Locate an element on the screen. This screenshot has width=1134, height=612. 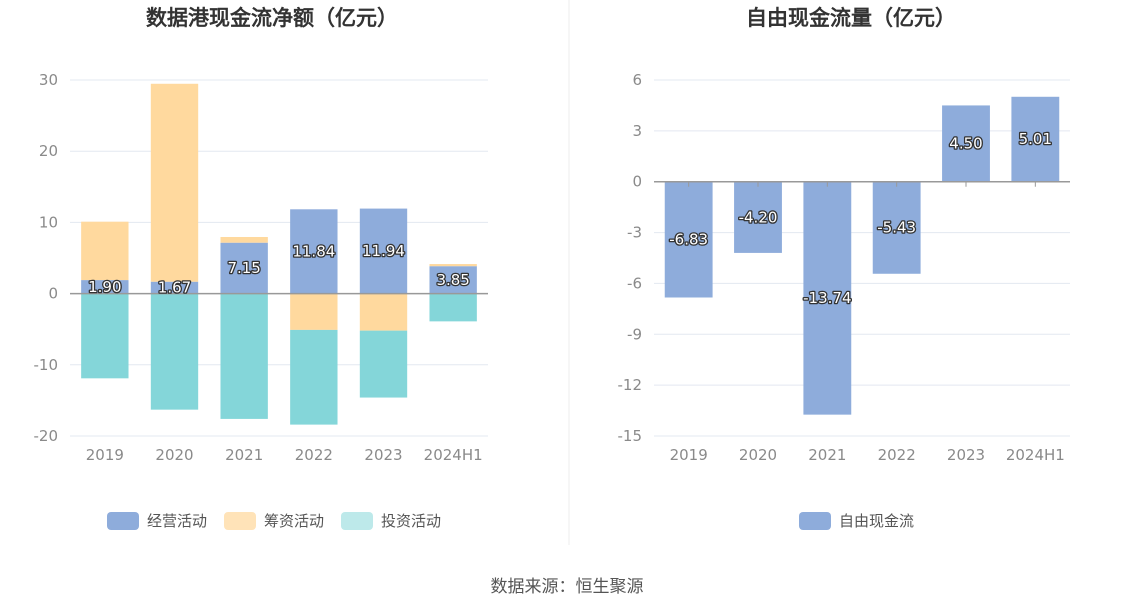
y-tick-label: -15 is located at coordinates (630, 436).